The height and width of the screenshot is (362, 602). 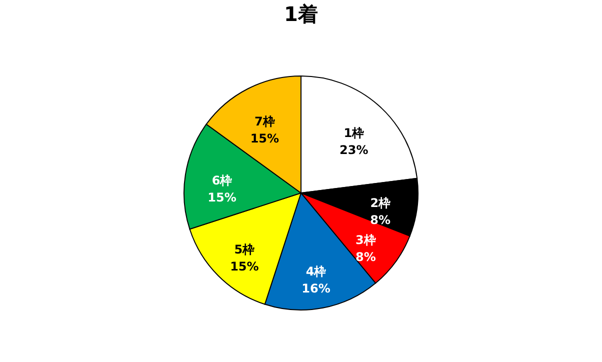 I want to click on slice-label: 3枠, so click(x=366, y=240).